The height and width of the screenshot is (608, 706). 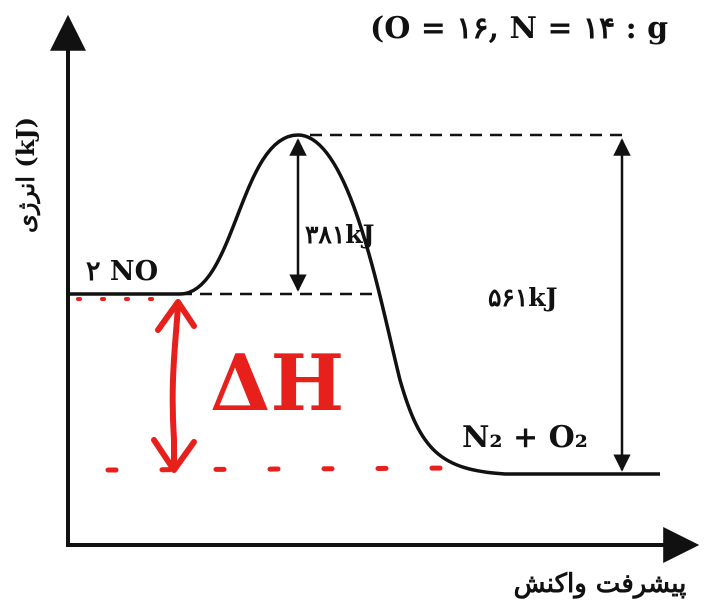 I want to click on annotation-arrow-head-bottom, so click(x=174, y=455).